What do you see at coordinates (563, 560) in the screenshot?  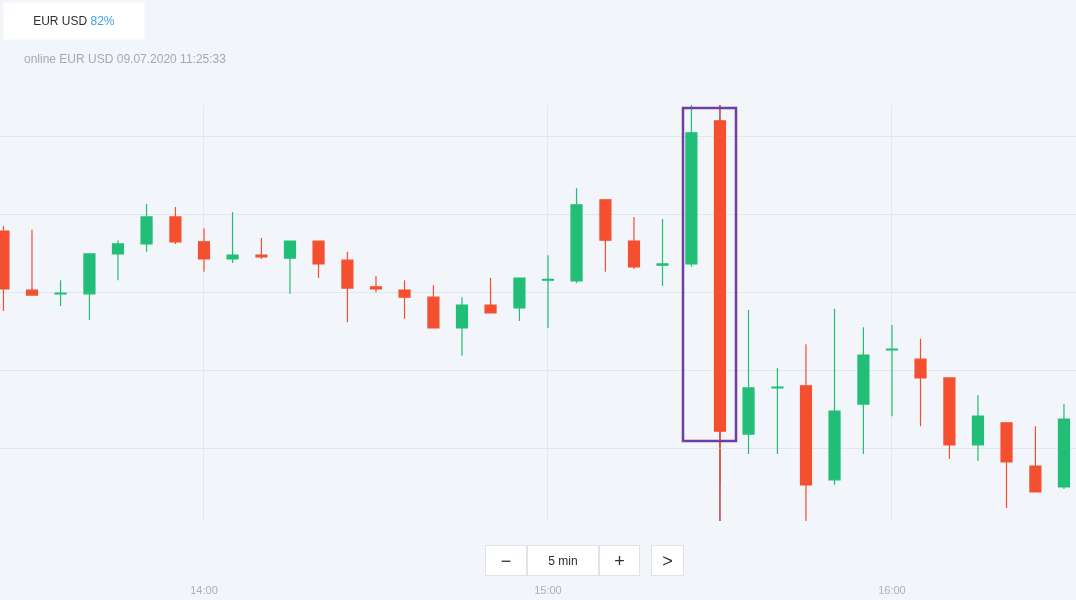 I see `text: 5 min` at bounding box center [563, 560].